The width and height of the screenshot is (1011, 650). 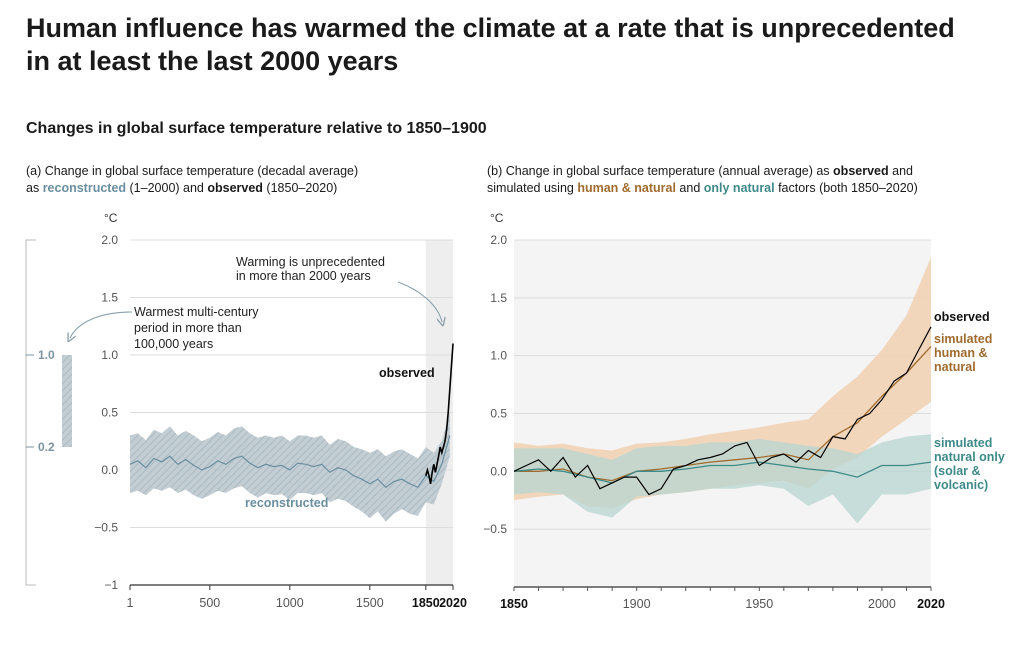 What do you see at coordinates (689, 188) in the screenshot?
I see `panel-b-caption-mid: and` at bounding box center [689, 188].